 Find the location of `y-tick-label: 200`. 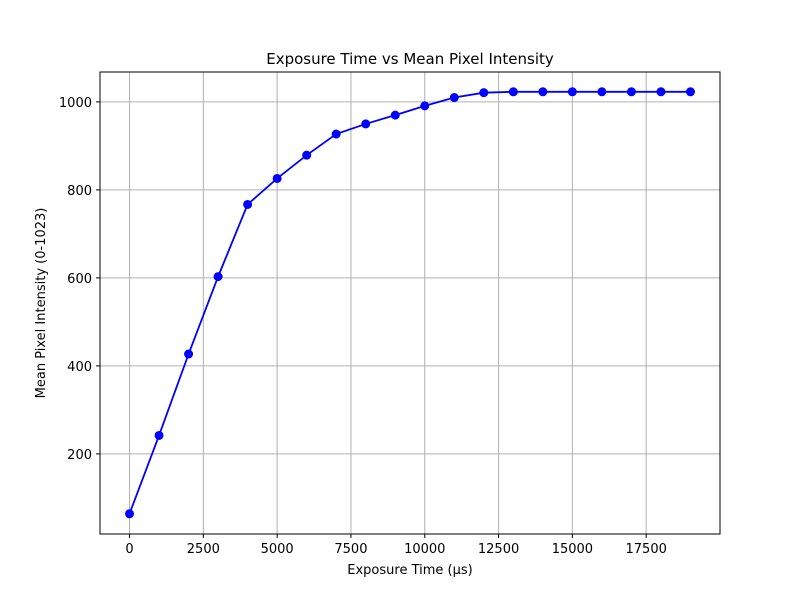

y-tick-label: 200 is located at coordinates (79, 455).